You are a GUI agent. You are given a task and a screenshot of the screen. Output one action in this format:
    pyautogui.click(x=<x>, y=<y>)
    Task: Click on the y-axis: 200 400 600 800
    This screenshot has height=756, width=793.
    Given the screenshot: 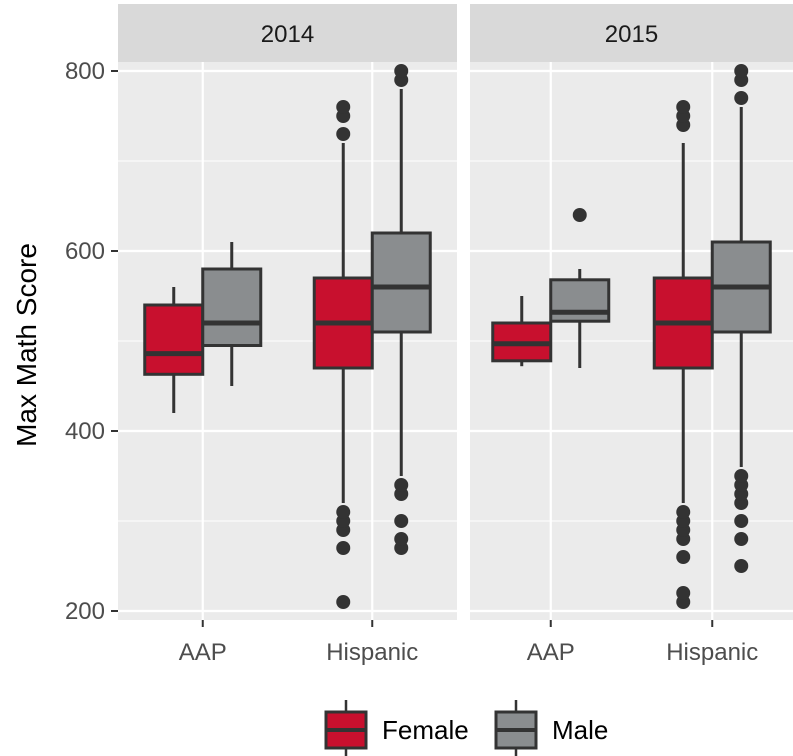 What is the action you would take?
    pyautogui.click(x=91, y=341)
    